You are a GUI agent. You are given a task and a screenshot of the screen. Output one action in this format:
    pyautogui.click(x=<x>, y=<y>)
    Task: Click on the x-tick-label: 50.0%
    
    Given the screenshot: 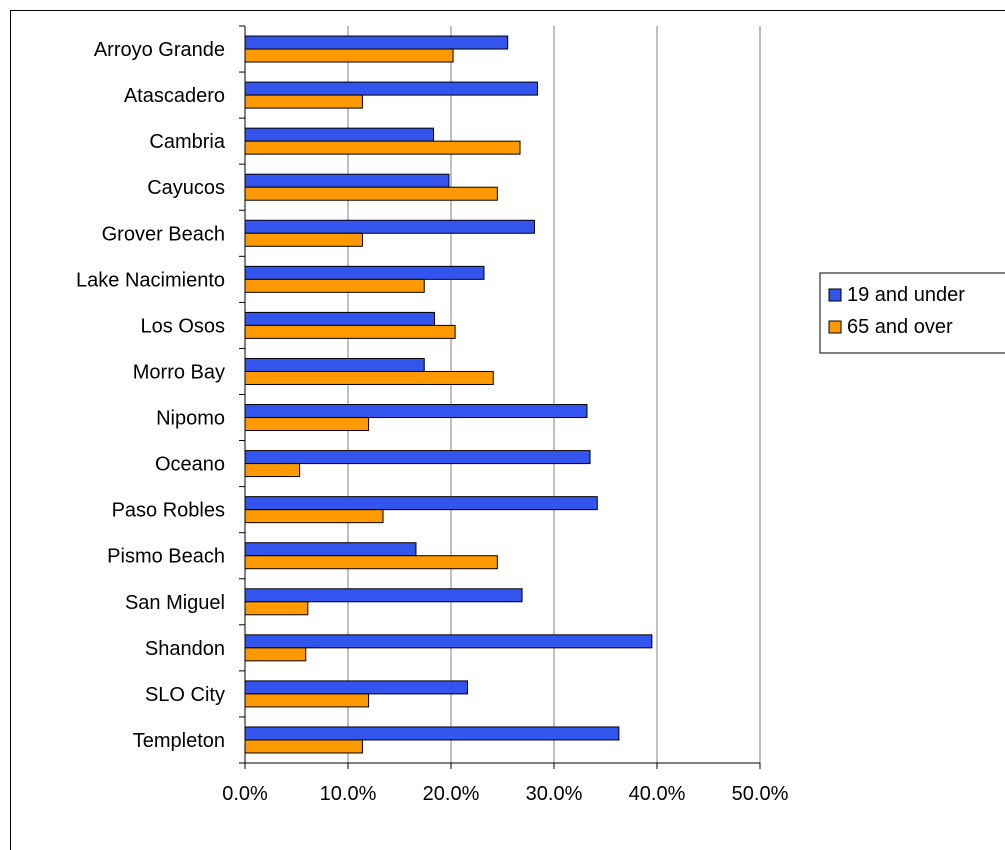 What is the action you would take?
    pyautogui.click(x=760, y=794)
    